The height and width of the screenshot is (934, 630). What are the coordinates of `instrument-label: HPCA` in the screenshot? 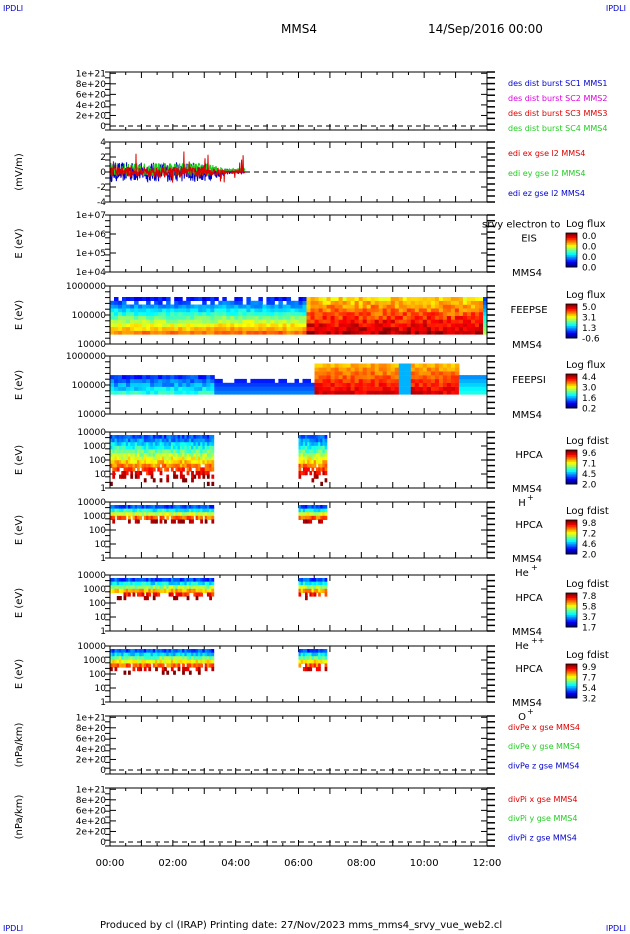 It's located at (529, 598).